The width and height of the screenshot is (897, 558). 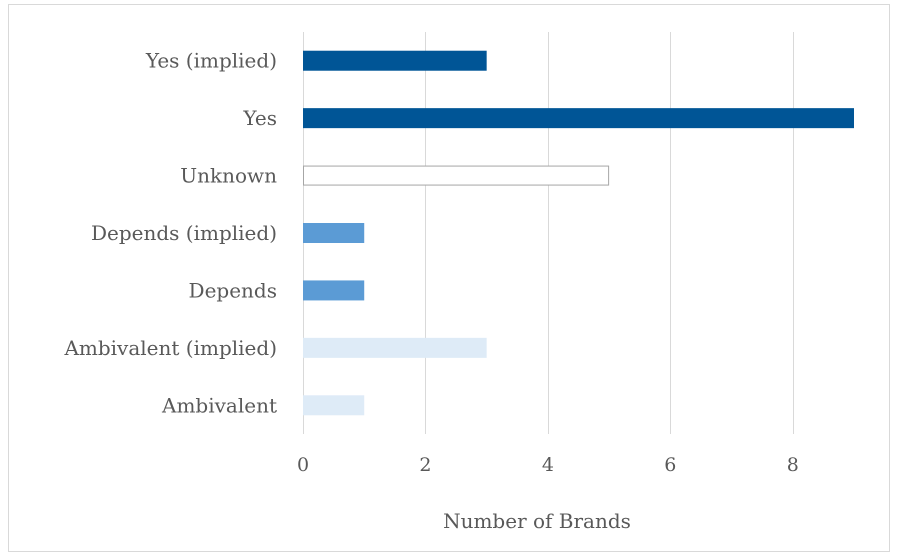 I want to click on x-tick-label-2: 2, so click(x=425, y=465).